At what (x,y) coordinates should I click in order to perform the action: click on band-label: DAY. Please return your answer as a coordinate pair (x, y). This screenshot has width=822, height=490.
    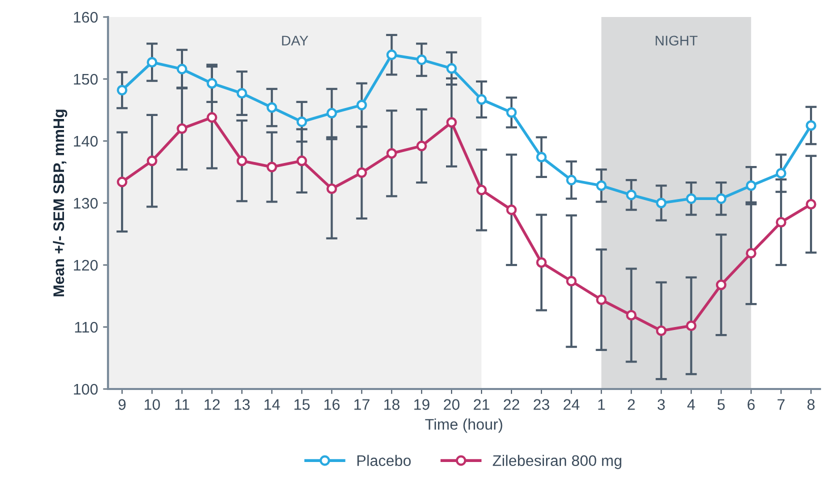
    Looking at the image, I should click on (295, 41).